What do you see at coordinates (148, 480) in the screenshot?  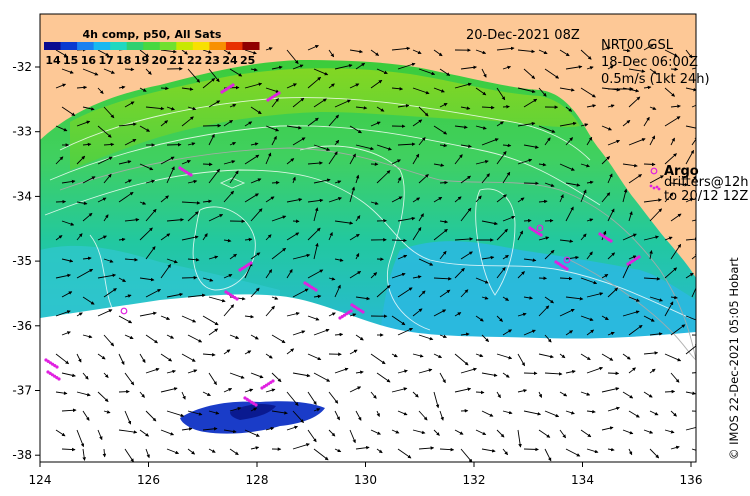 I see `x-tick-label: 126` at bounding box center [148, 480].